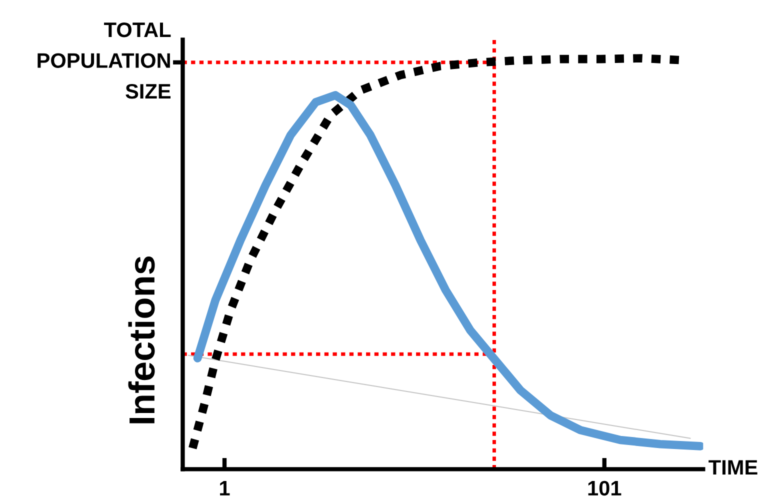 This screenshot has height=497, width=771. What do you see at coordinates (733, 467) in the screenshot?
I see `x-axis-title: TIME` at bounding box center [733, 467].